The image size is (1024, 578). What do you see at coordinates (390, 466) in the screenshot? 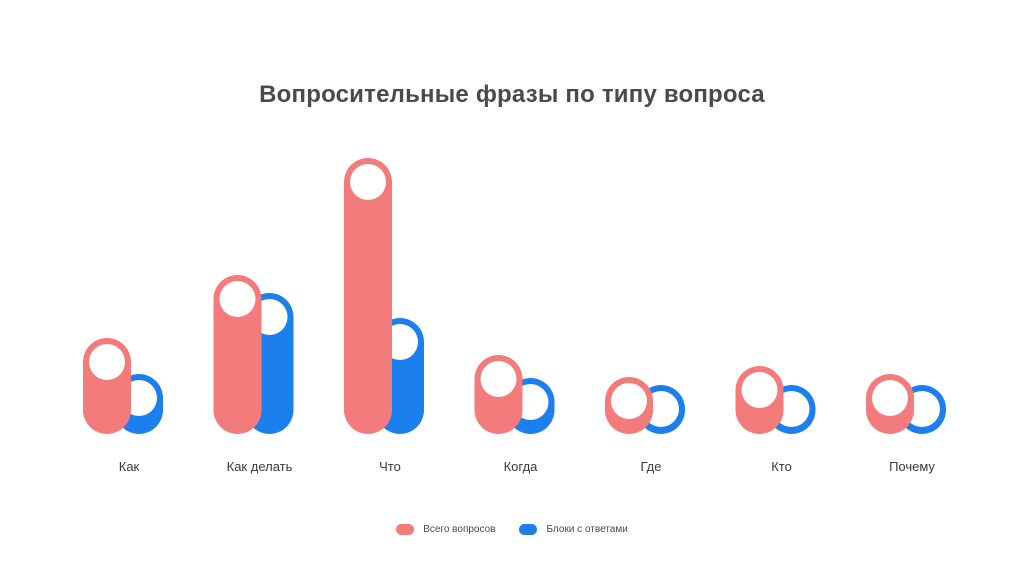
I see `x-tick-label-2: Что` at bounding box center [390, 466].